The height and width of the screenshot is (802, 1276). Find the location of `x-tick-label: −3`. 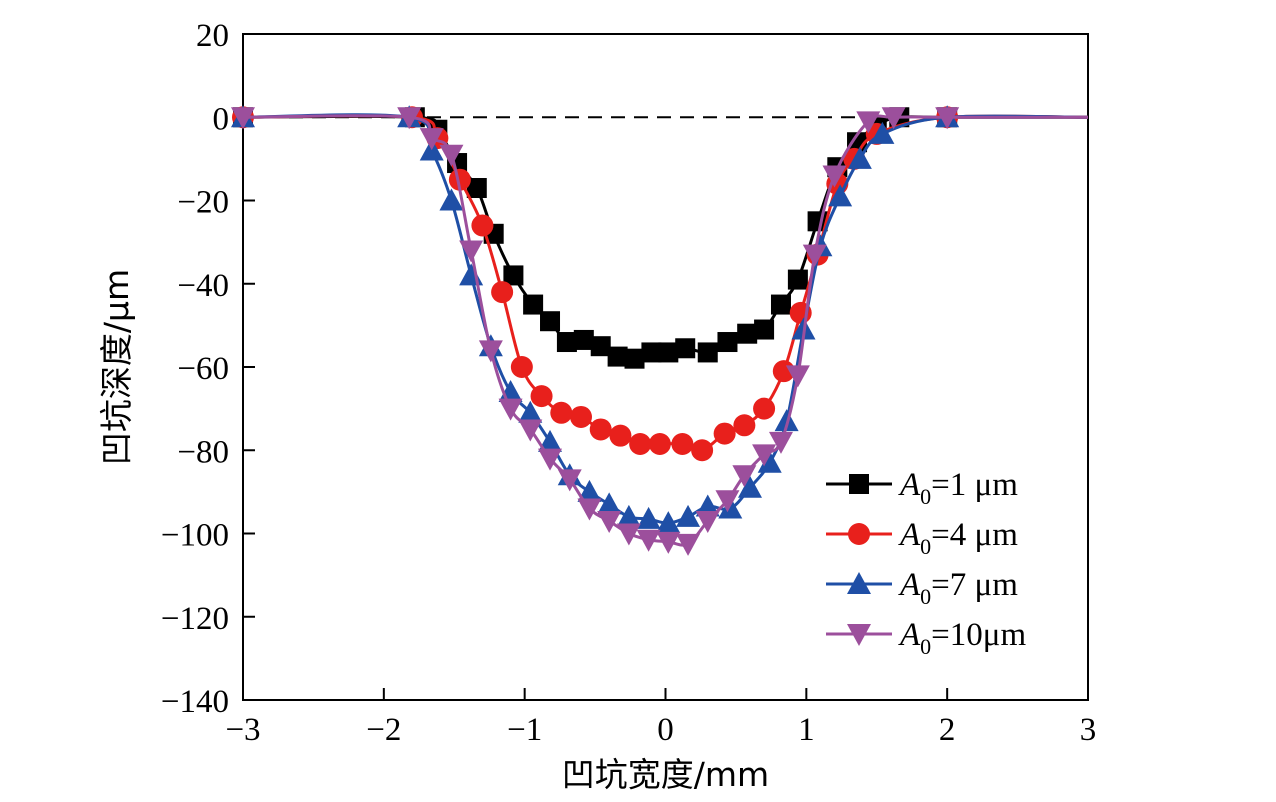

x-tick-label: −3 is located at coordinates (242, 730).